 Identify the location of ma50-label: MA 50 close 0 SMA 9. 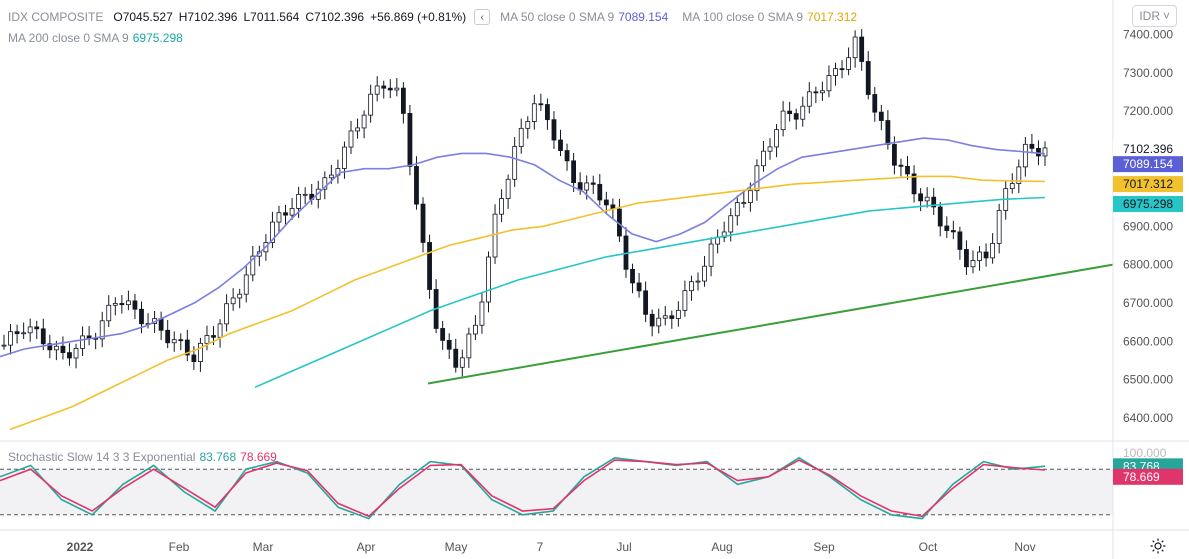
(557, 17).